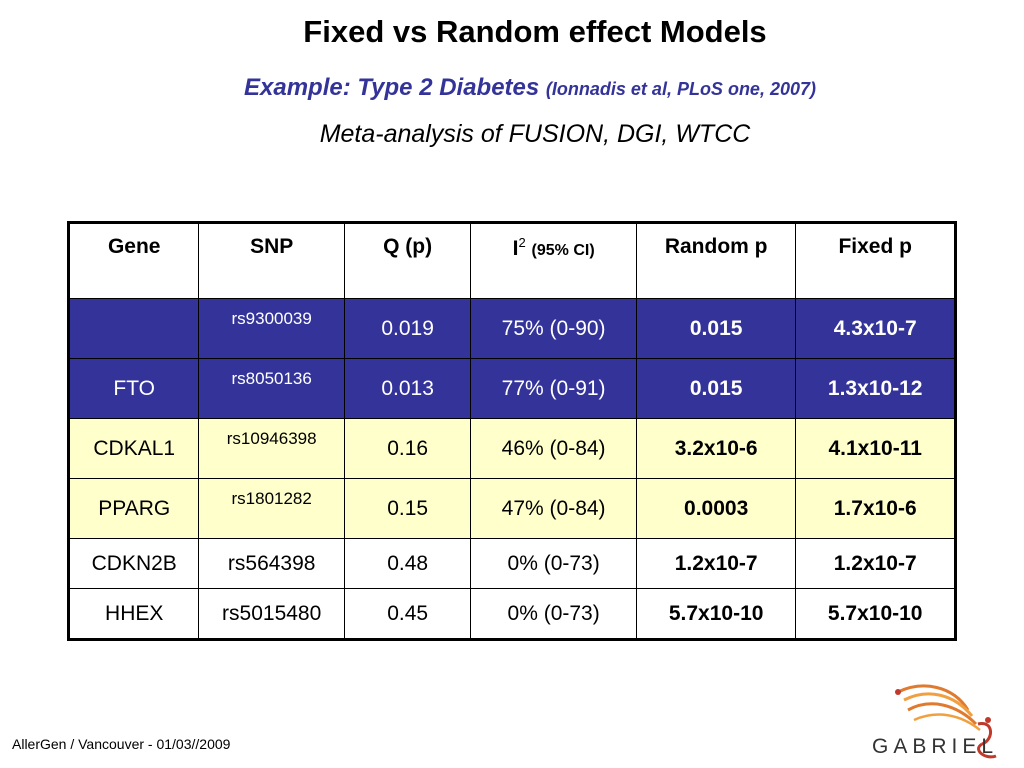 This screenshot has height=768, width=1024. I want to click on cell-gene: CDKAL1, so click(133, 448).